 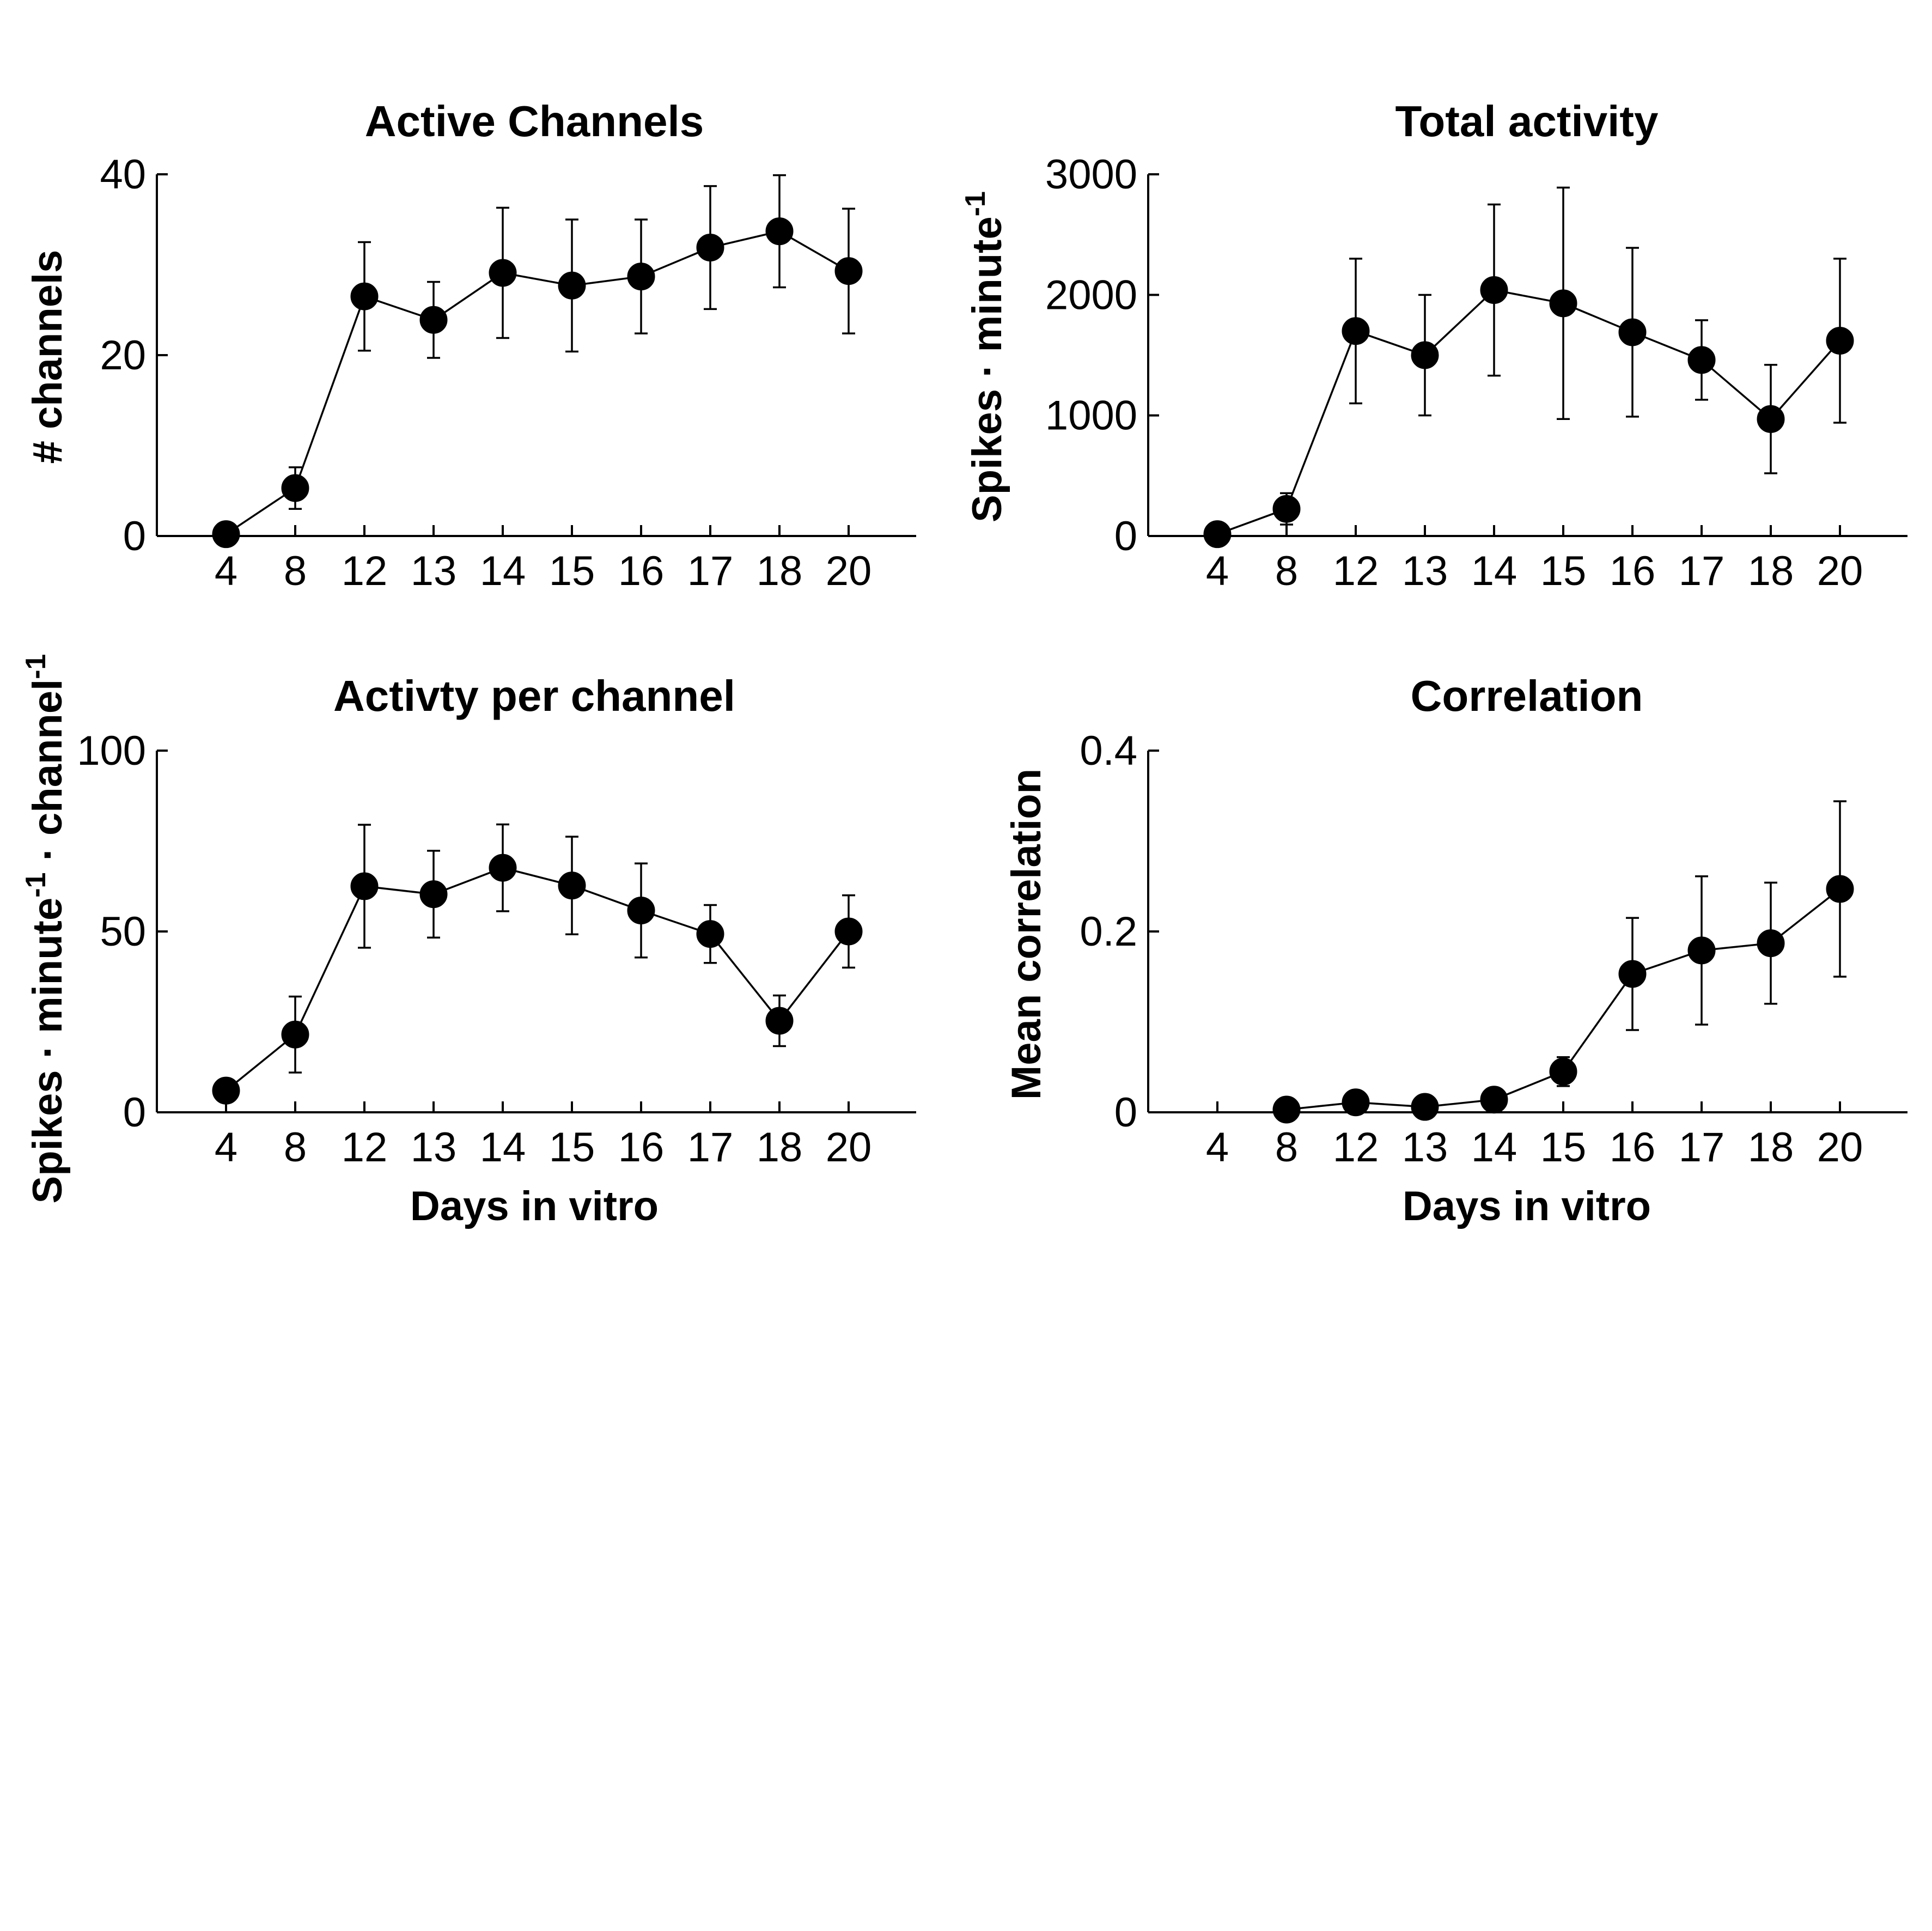 What do you see at coordinates (1563, 962) in the screenshot?
I see `marks-correlation` at bounding box center [1563, 962].